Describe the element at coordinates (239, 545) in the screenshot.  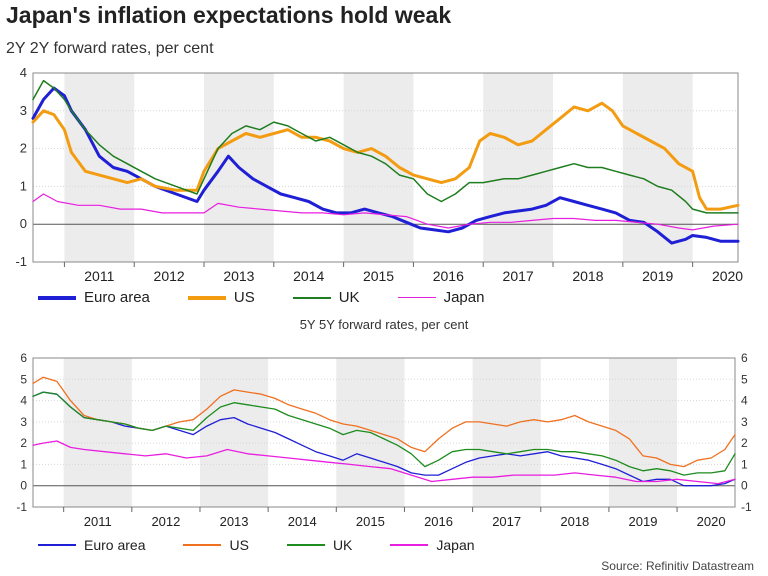
I see `legend-label-us-2: US` at that location.